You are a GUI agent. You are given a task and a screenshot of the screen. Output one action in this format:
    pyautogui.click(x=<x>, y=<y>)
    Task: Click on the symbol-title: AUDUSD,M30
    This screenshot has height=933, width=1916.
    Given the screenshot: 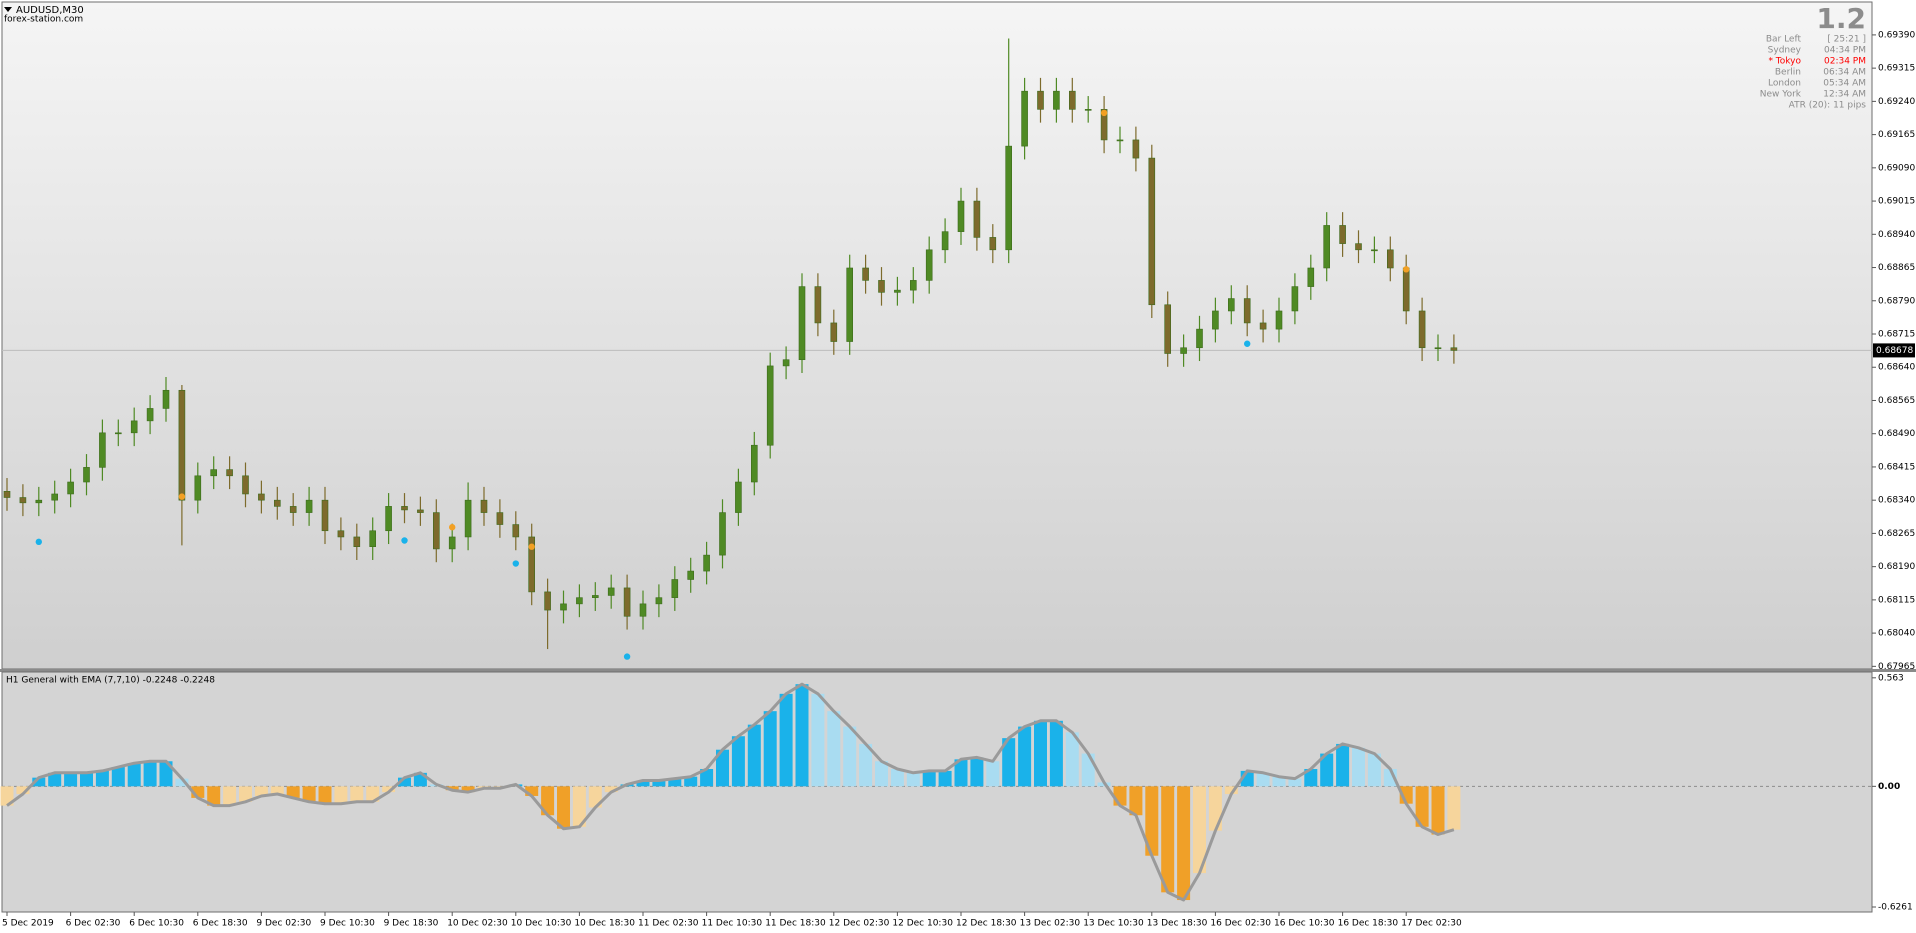 What is the action you would take?
    pyautogui.click(x=50, y=10)
    